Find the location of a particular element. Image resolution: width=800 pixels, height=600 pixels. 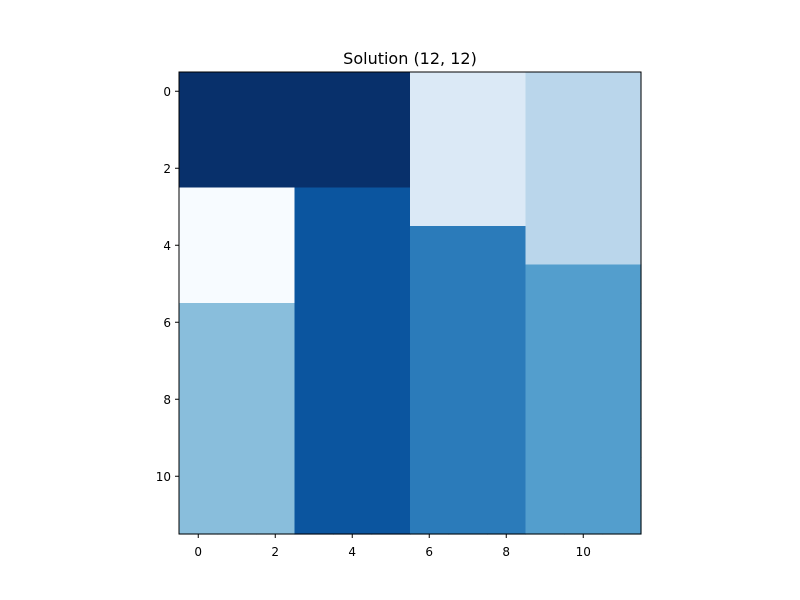

heatmap-cell-r8-c5 is located at coordinates (391, 400).